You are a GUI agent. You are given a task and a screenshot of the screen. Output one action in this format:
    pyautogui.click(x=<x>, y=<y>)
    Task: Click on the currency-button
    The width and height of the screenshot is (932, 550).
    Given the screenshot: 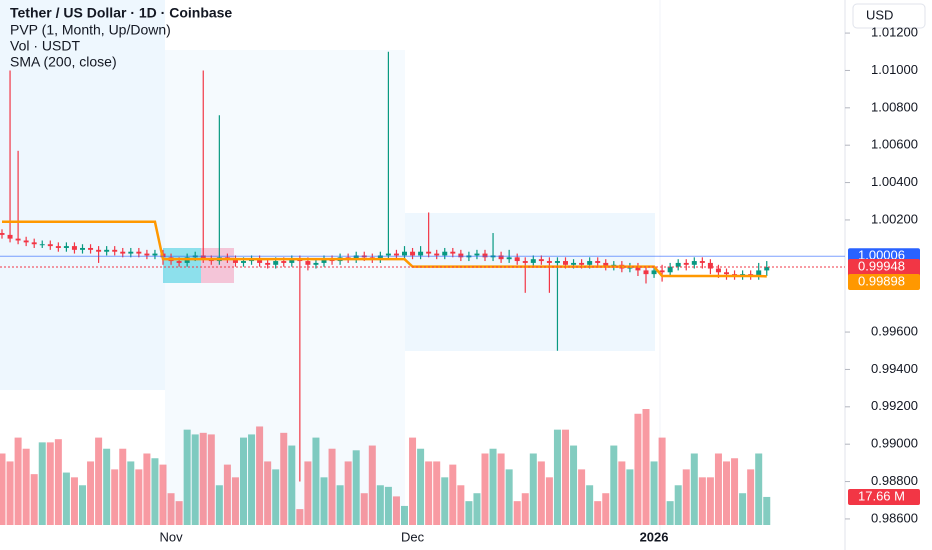 What is the action you would take?
    pyautogui.click(x=889, y=16)
    